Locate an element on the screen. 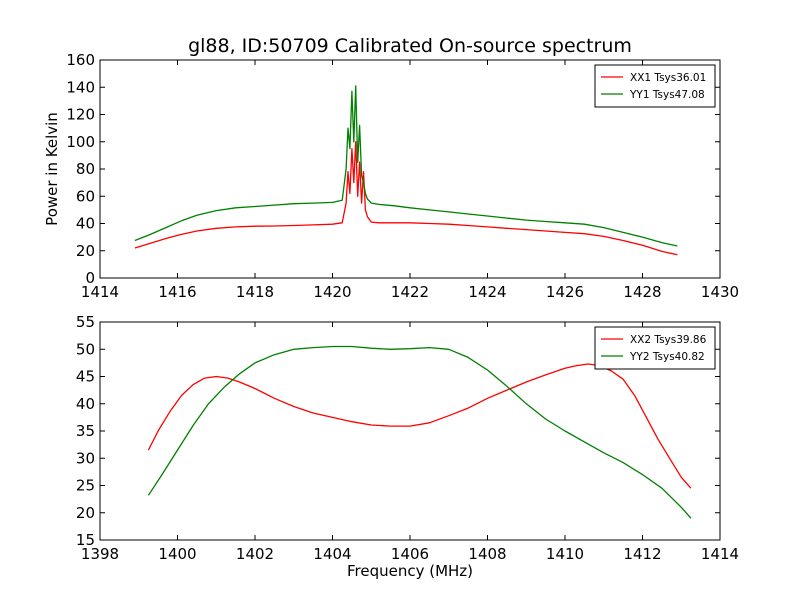 The height and width of the screenshot is (600, 800). legend-label-1: XX2 Tsys39.86 is located at coordinates (668, 340).